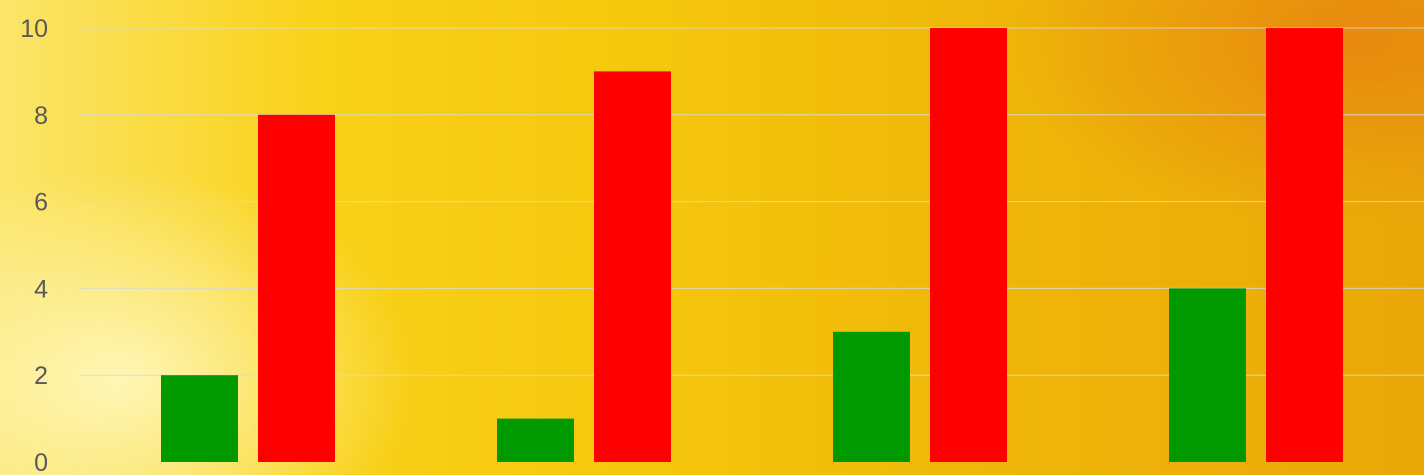 Image resolution: width=1424 pixels, height=475 pixels. I want to click on y-tick-label: 4, so click(41, 289).